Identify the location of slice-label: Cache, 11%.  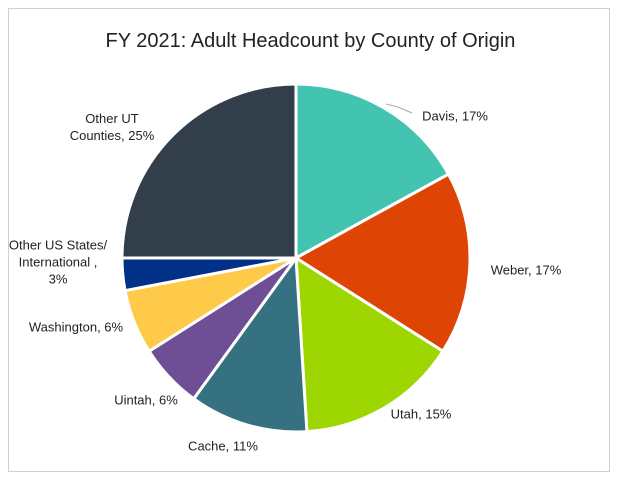
(223, 446).